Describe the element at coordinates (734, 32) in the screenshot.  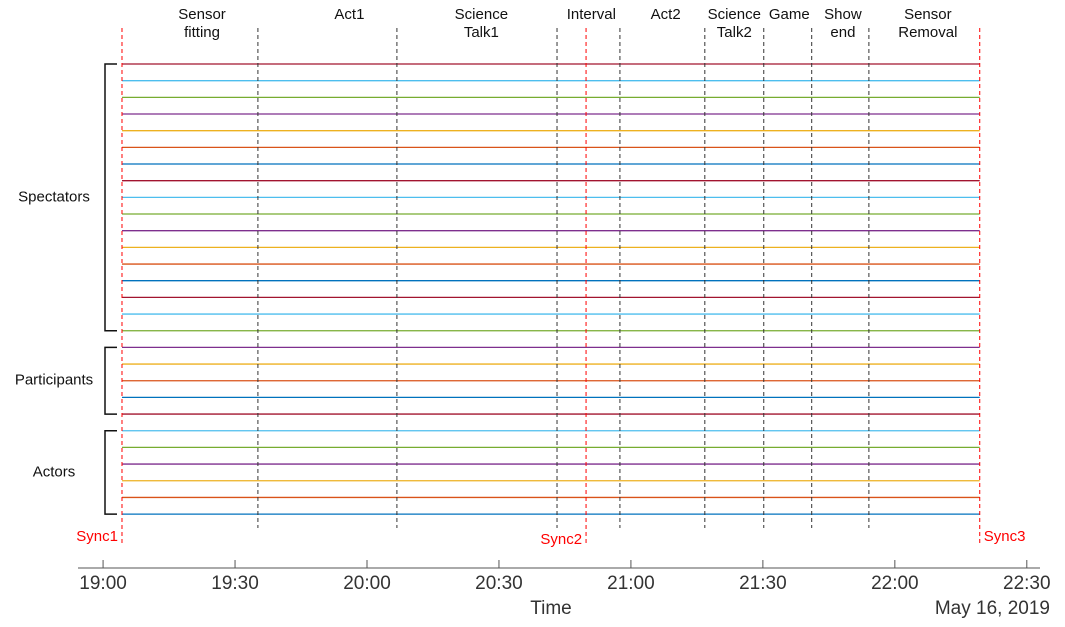
I see `phase-label: Talk2` at that location.